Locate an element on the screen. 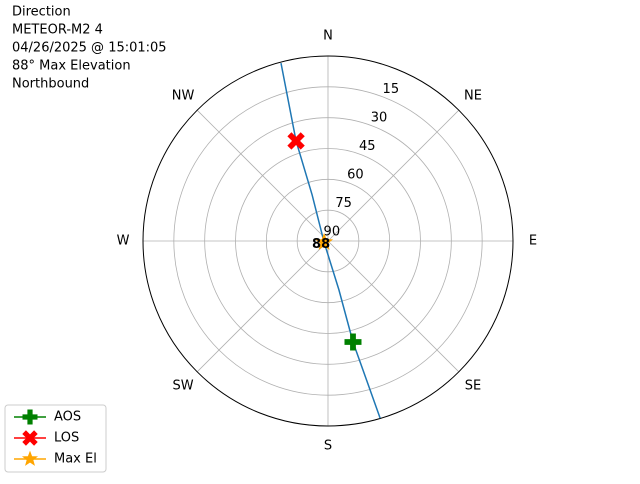 The height and width of the screenshot is (484, 640). r-tick-label: 60 is located at coordinates (355, 174).